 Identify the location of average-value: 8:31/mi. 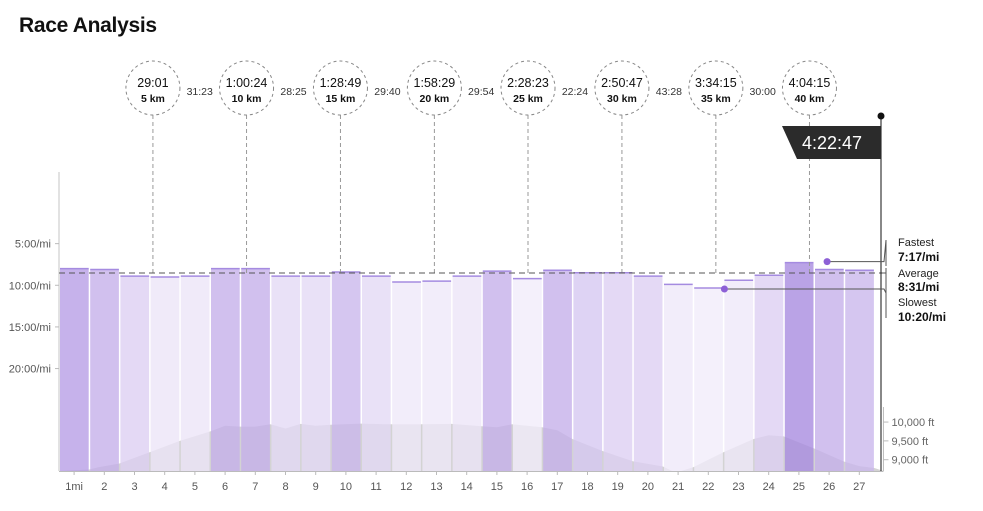
(918, 287).